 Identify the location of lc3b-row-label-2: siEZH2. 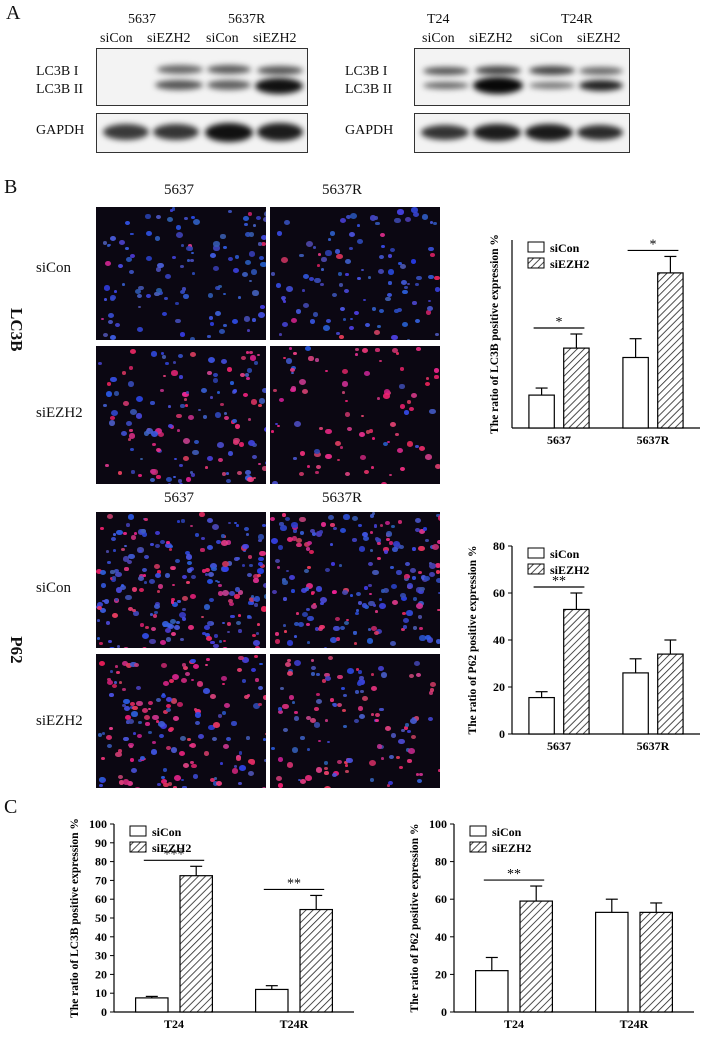
(59, 413).